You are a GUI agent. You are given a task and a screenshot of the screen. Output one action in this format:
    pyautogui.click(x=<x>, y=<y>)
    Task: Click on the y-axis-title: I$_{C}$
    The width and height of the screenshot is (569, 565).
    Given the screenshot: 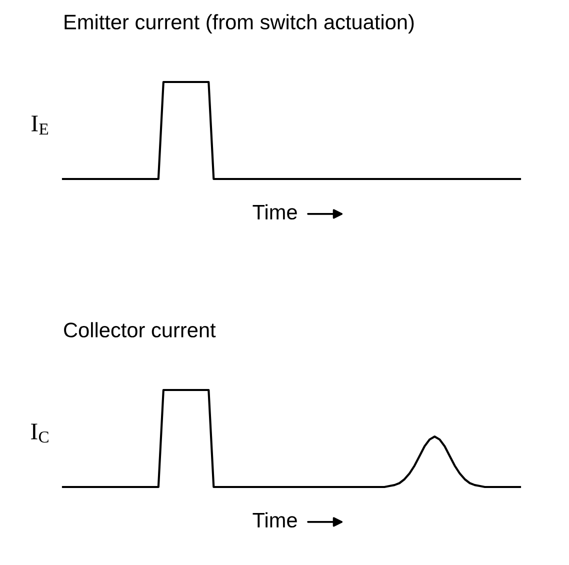 What is the action you would take?
    pyautogui.click(x=39, y=433)
    